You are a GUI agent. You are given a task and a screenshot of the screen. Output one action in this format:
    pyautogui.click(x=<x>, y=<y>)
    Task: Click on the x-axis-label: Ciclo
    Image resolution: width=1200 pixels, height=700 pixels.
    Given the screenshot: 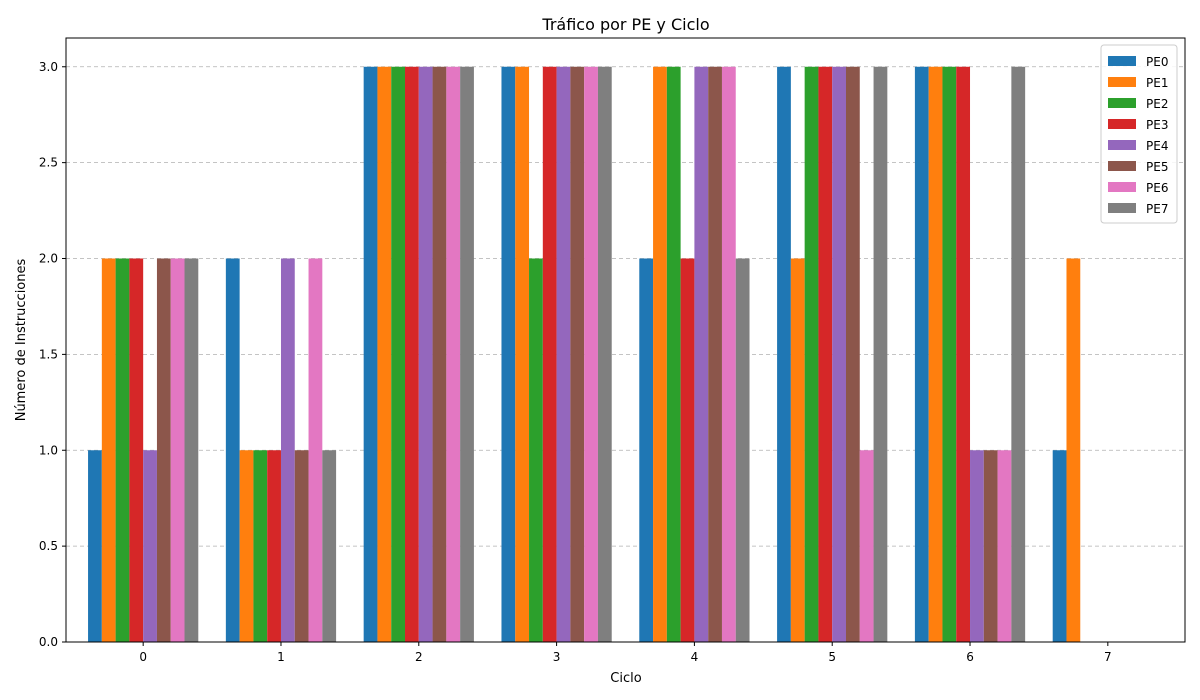 What is the action you would take?
    pyautogui.click(x=625, y=678)
    